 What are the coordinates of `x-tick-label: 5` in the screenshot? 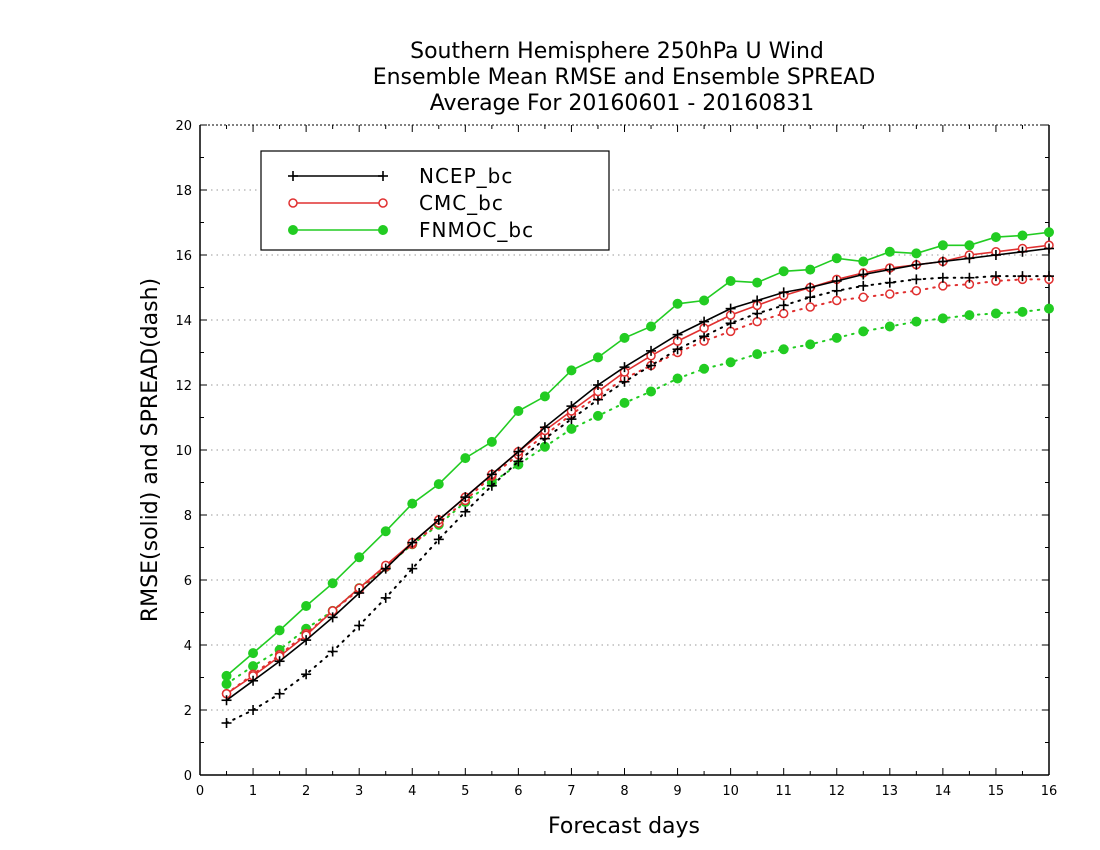 It's located at (465, 791).